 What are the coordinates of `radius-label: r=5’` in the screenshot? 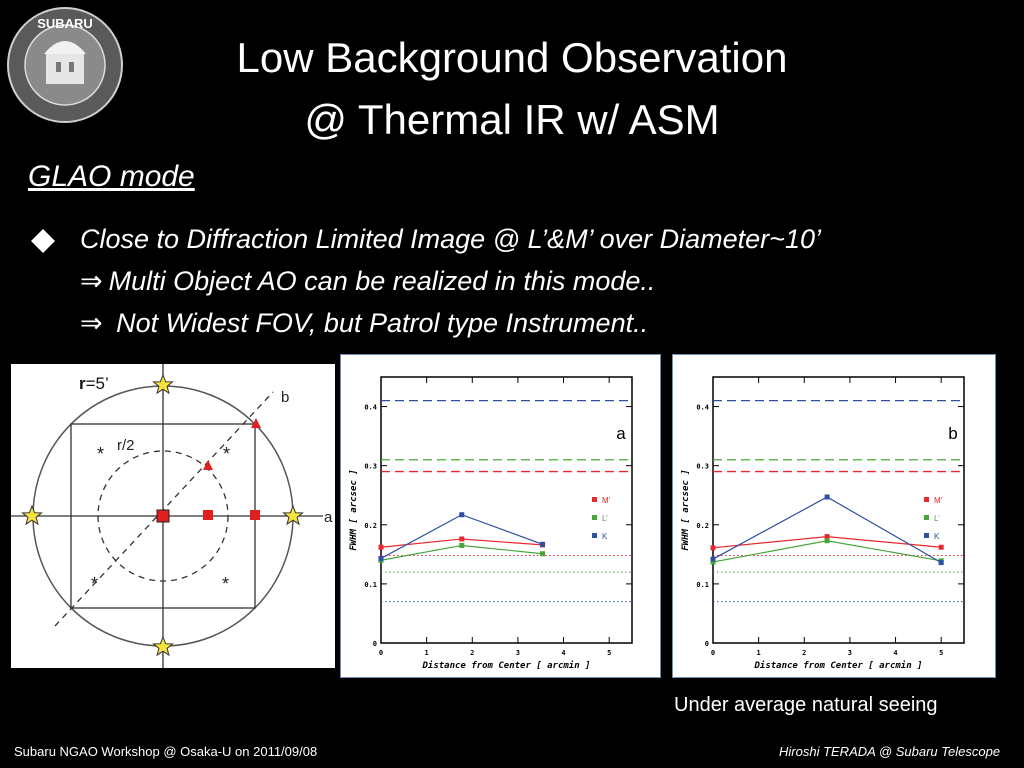 It's located at (94, 383).